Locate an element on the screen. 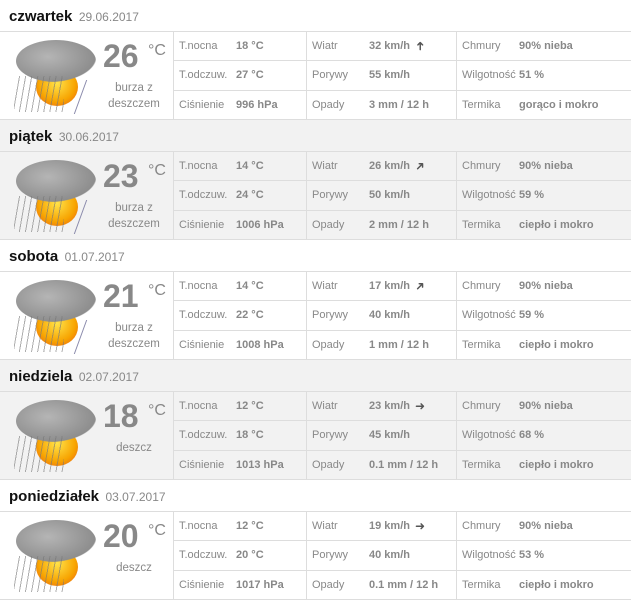 The image size is (631, 603). day-date: 29.06.2017 is located at coordinates (108, 17).